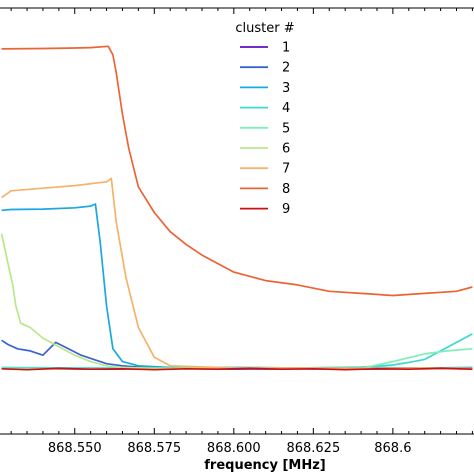 This screenshot has width=474, height=474. I want to click on legend-label-8: 8, so click(286, 189).